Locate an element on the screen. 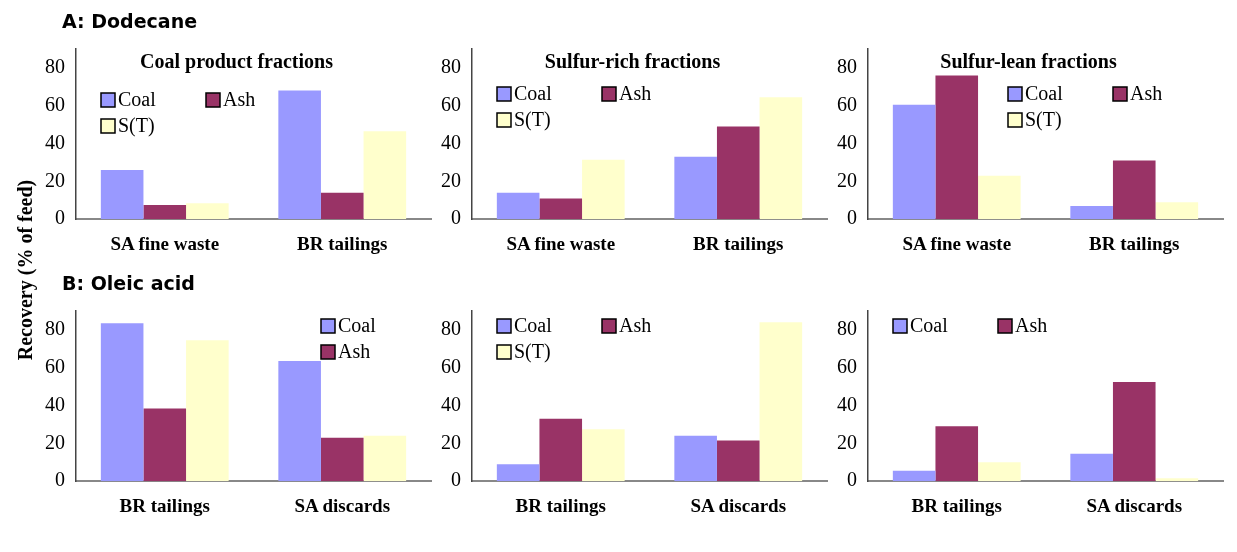 Image resolution: width=1237 pixels, height=552 pixels. chart-subtitle: A: Dodecane is located at coordinates (130, 21).